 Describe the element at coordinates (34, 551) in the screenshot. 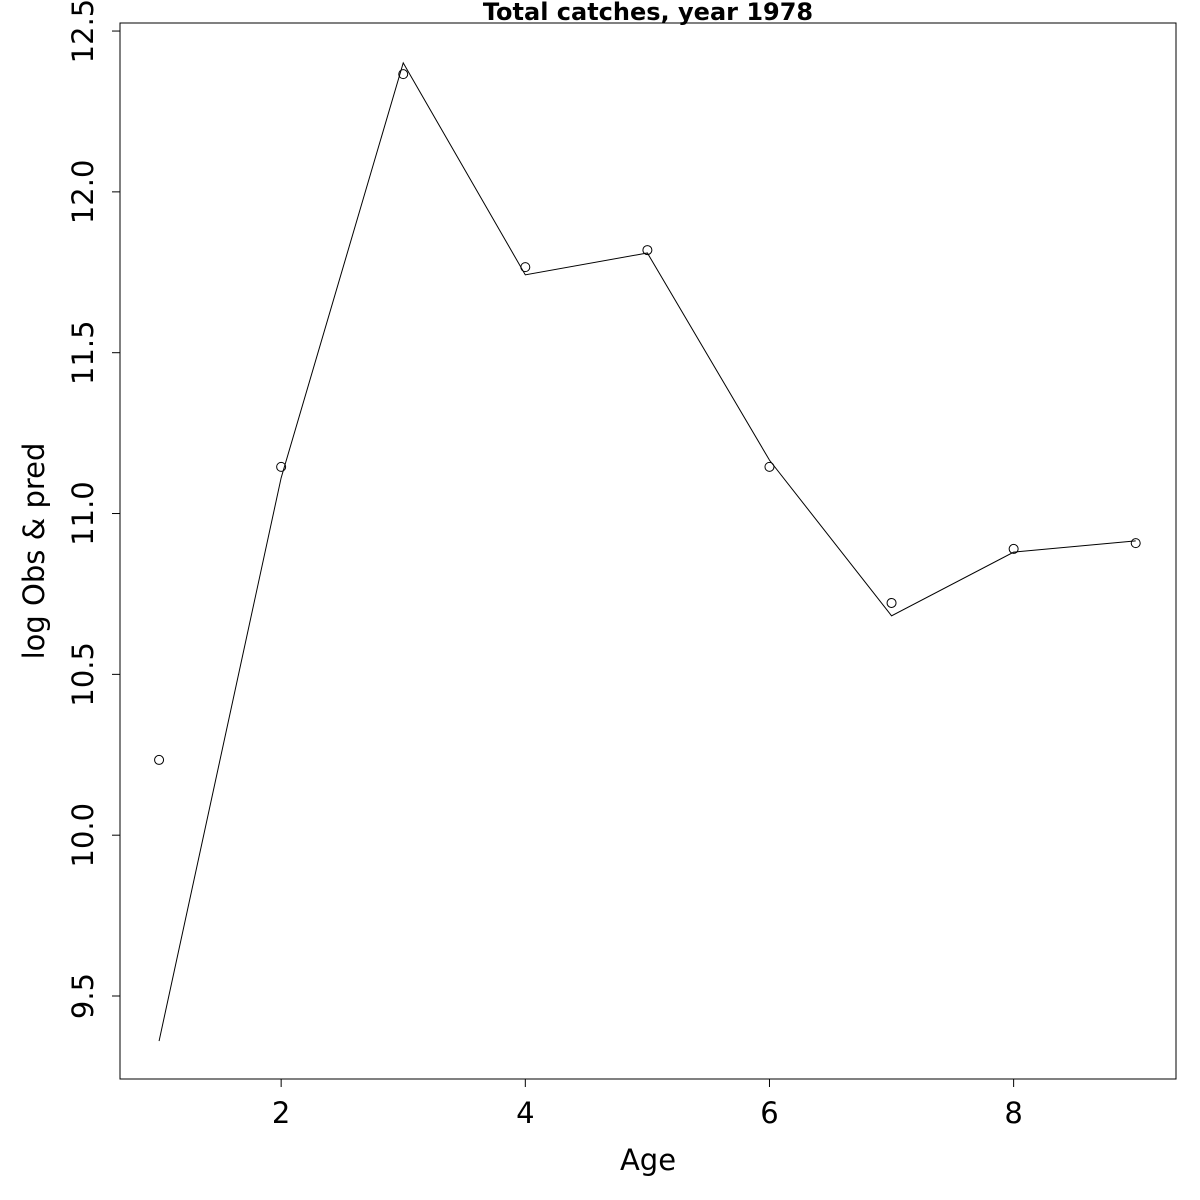

I see `y-axis-label: log Obs & pred` at that location.